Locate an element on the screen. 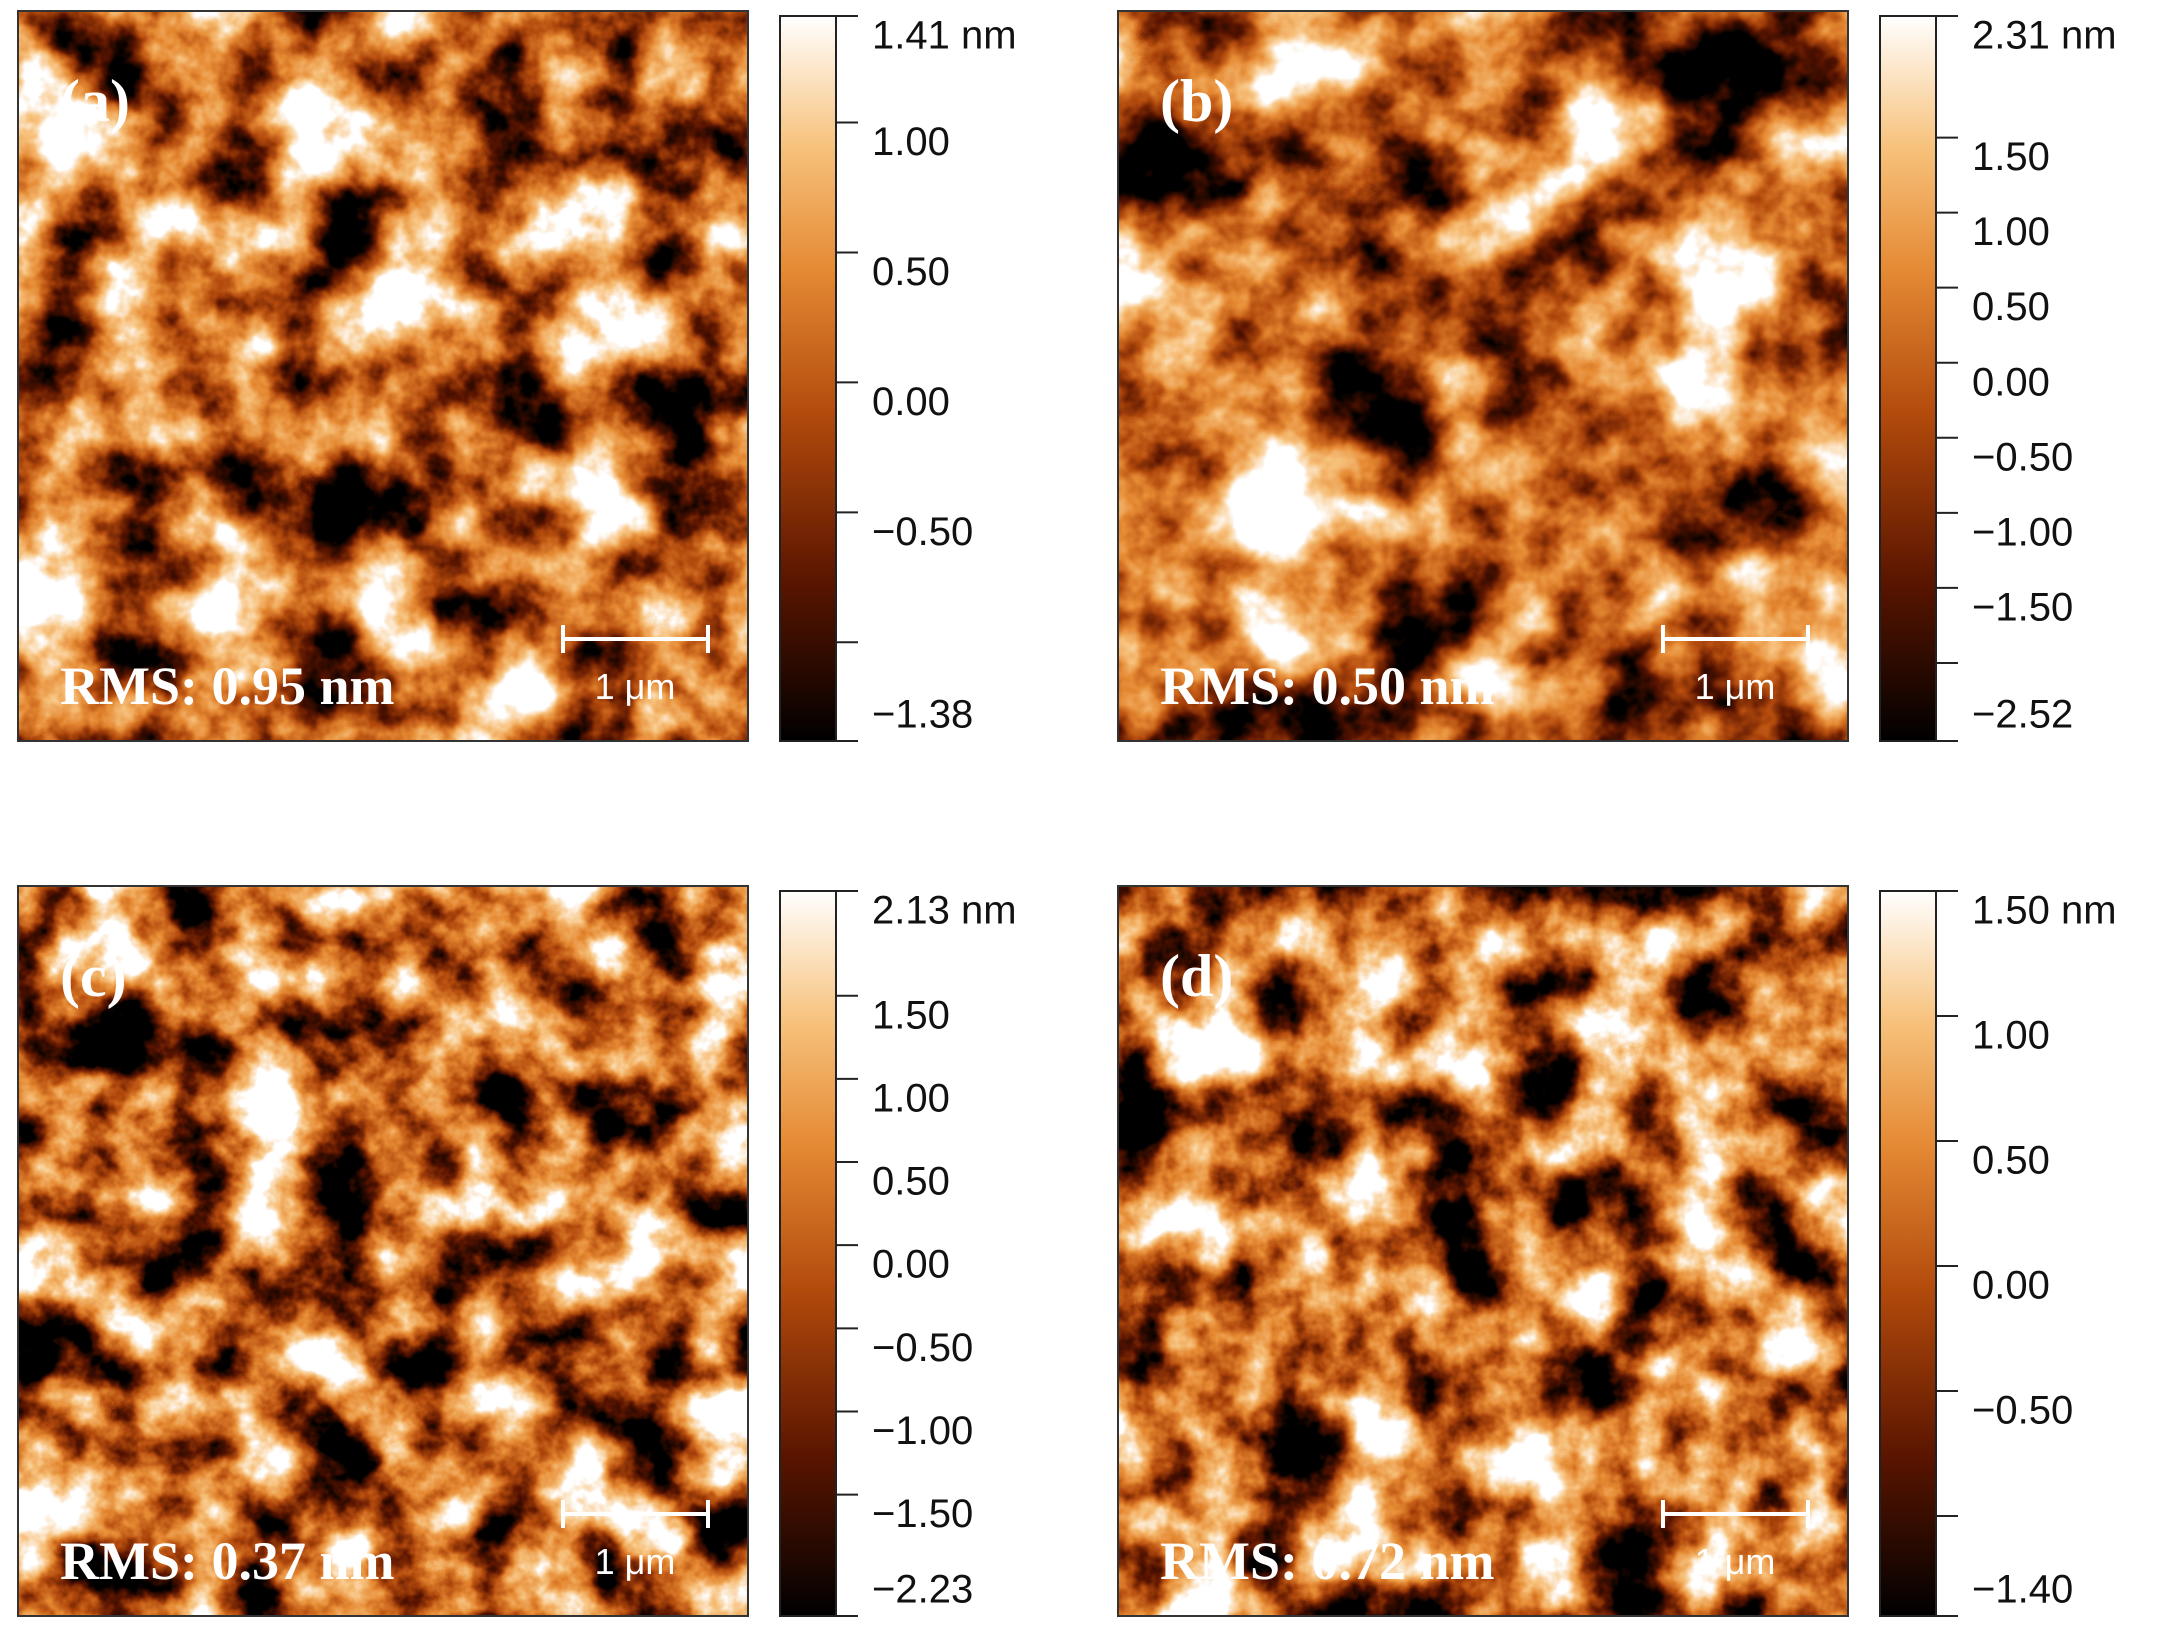  panel-label: (a) is located at coordinates (95, 101).